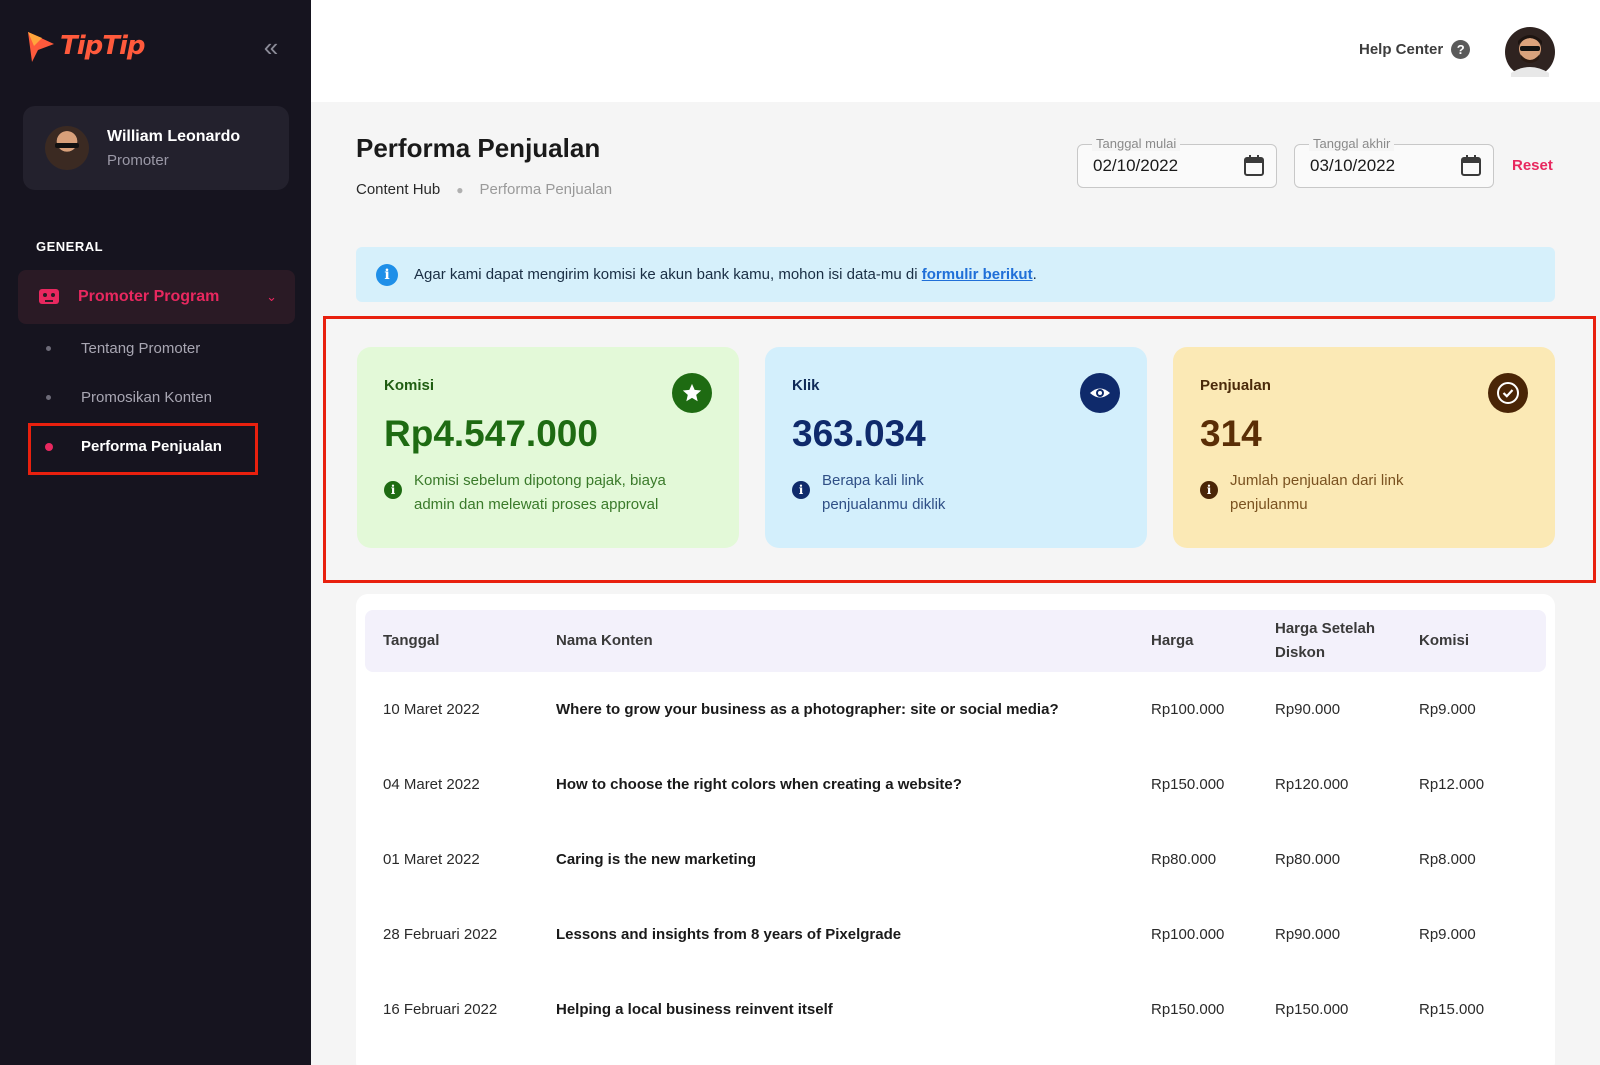 Image resolution: width=1600 pixels, height=1065 pixels. I want to click on cell-date: 01 Maret 2022, so click(431, 859).